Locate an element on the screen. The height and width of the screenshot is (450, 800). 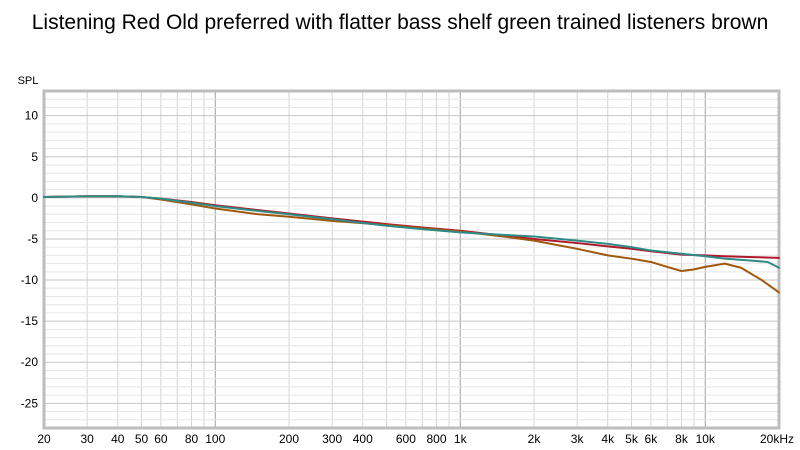
x-tick-label: 30 is located at coordinates (87, 439).